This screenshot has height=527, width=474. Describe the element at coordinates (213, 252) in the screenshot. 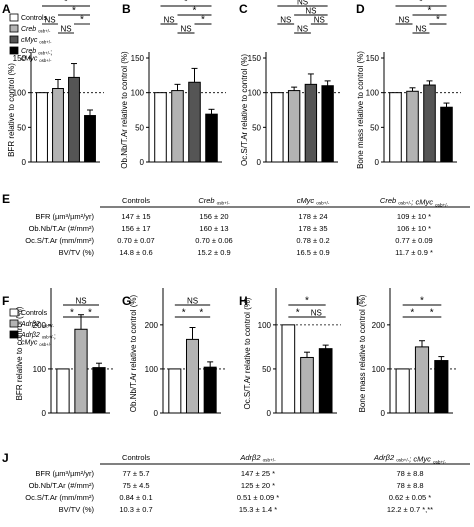

I see `table-cell: 15.2 ± 0.9` at that location.